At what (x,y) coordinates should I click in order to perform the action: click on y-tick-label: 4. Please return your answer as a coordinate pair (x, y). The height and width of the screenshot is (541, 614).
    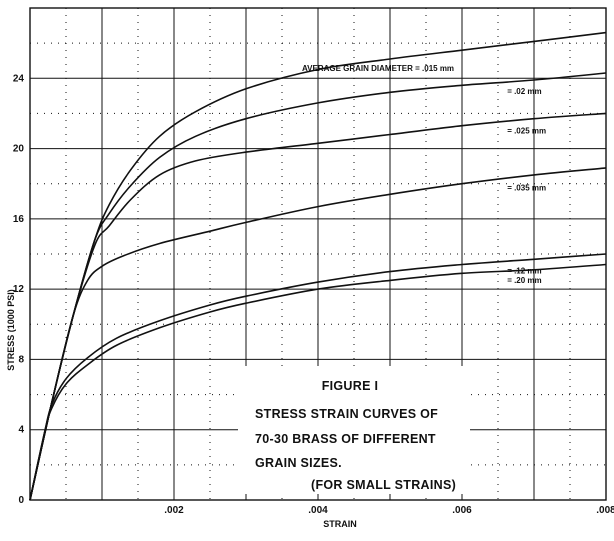
    Looking at the image, I should click on (21, 430).